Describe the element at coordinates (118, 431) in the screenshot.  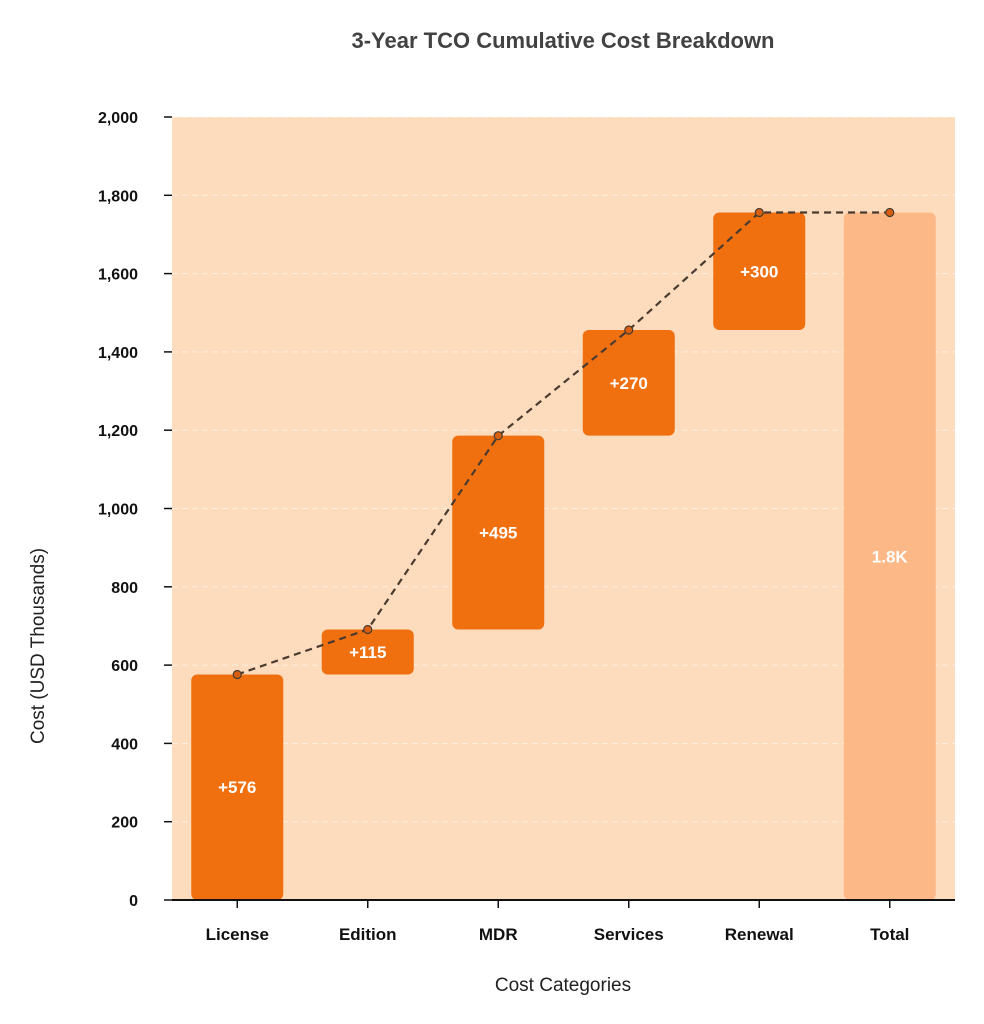
I see `y-tick-label: 1,200` at that location.